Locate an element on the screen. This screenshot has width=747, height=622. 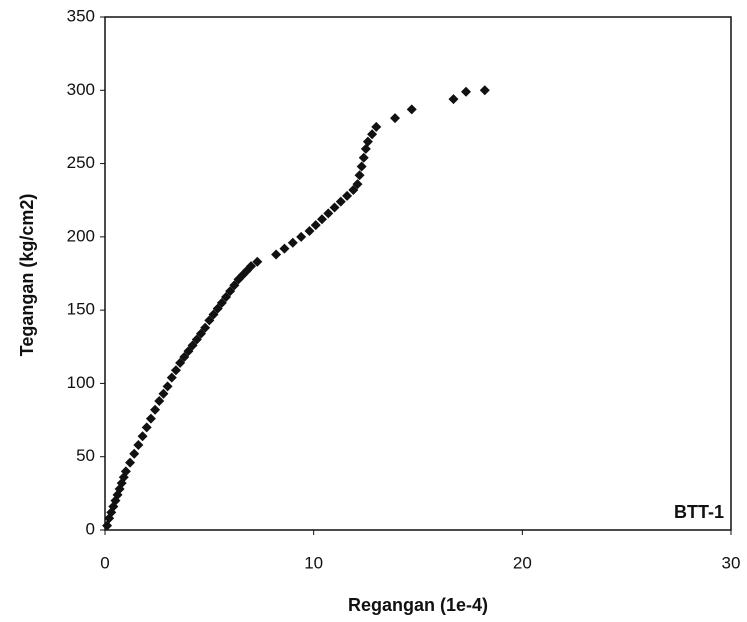
y-tick-label: 250 is located at coordinates (81, 162).